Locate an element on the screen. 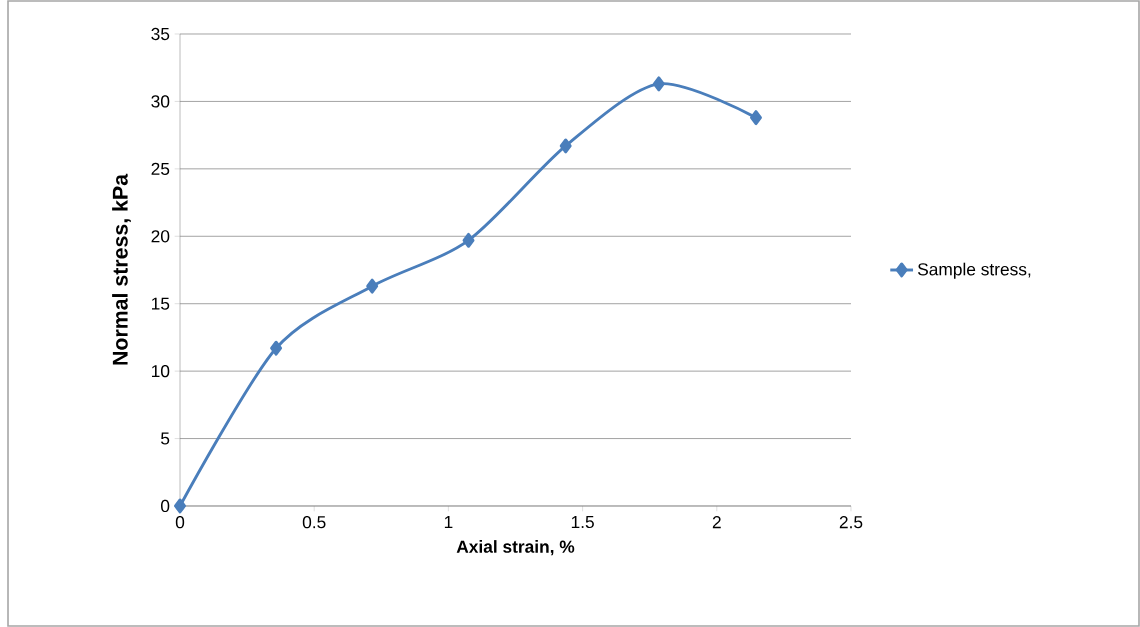 The width and height of the screenshot is (1140, 627). y-tick-label: 15 is located at coordinates (161, 303).